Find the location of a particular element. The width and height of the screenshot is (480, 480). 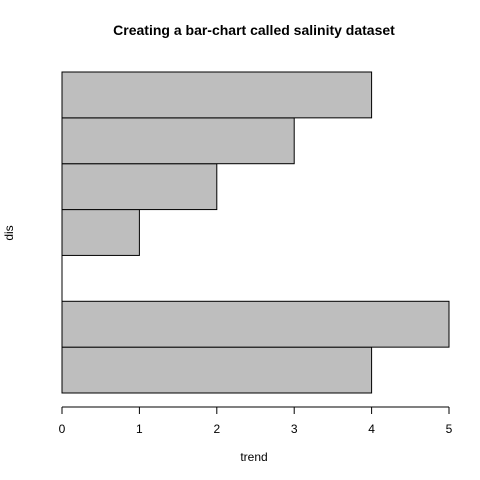

x-tick-label: 0 is located at coordinates (62, 429).